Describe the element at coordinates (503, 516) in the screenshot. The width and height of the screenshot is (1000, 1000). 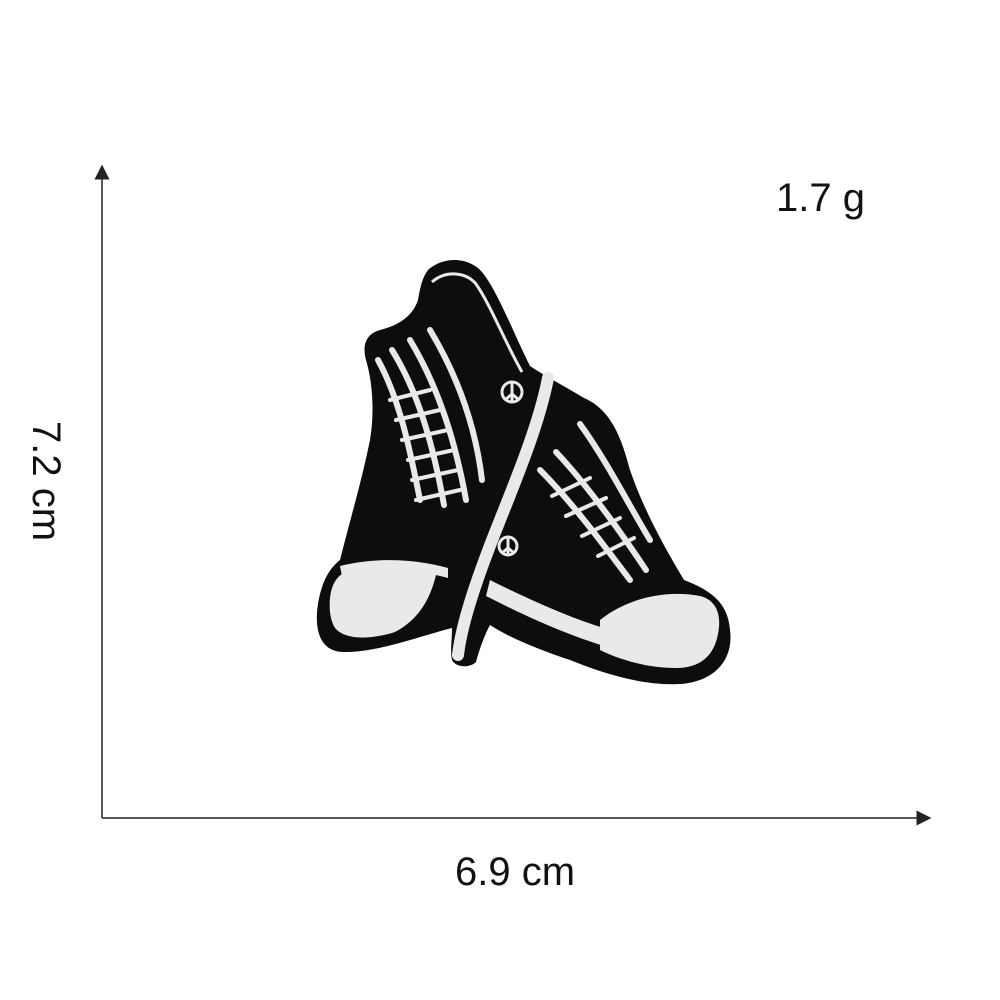
I see `center-lace` at that location.